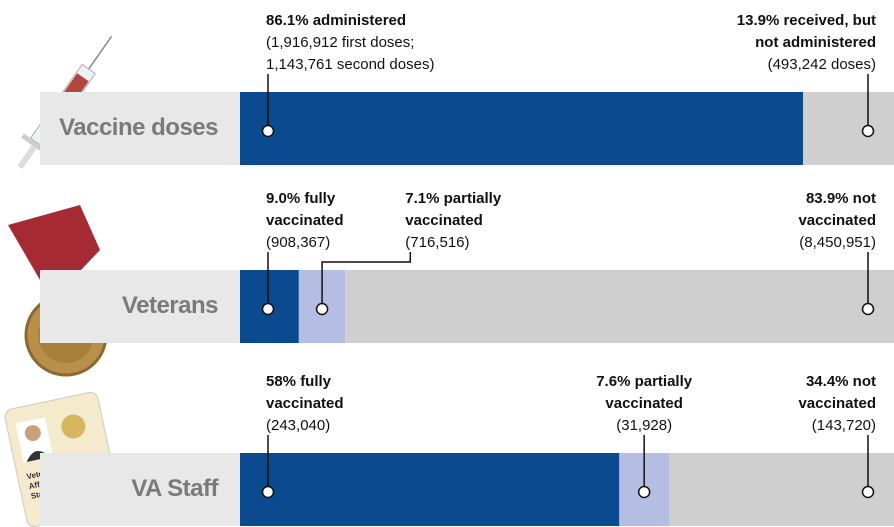 The image size is (894, 527). Describe the element at coordinates (175, 488) in the screenshot. I see `category-label: VA Staff` at that location.